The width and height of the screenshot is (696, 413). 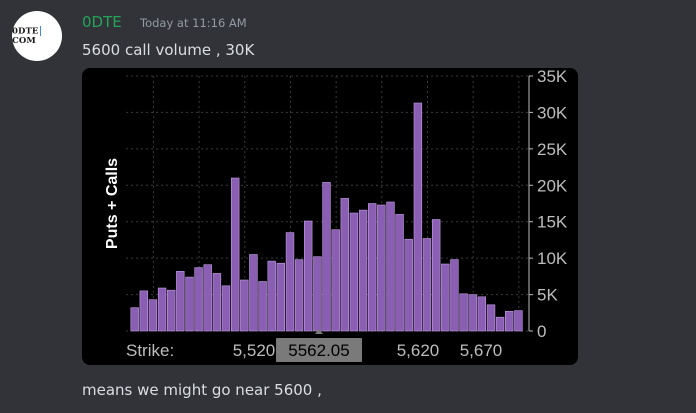 What do you see at coordinates (481, 350) in the screenshot?
I see `x-tick-label: 5,670` at bounding box center [481, 350].